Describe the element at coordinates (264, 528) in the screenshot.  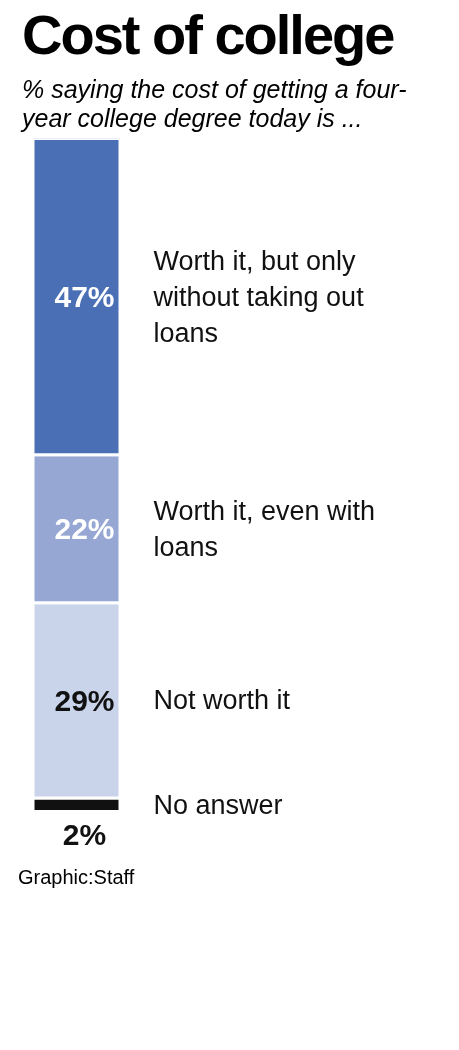
I see `series-label: Worth it, even with loans` at that location.